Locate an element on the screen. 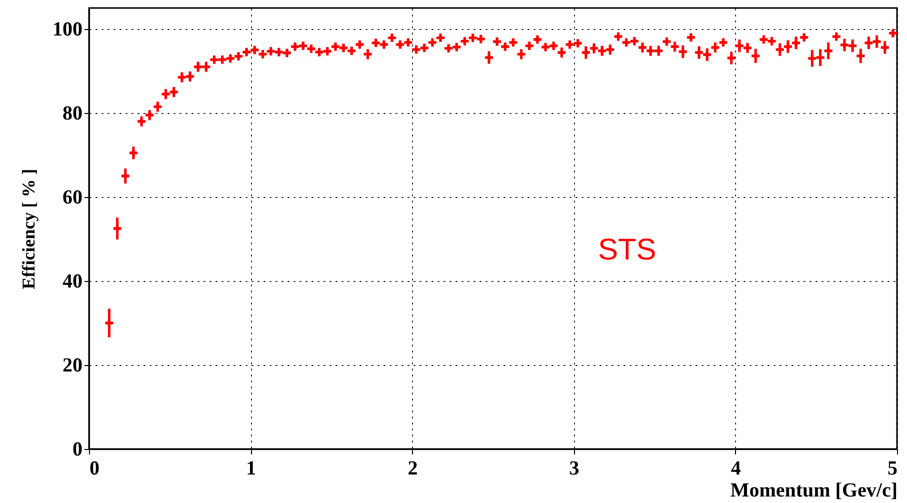 The width and height of the screenshot is (907, 503). x-tick-label: 1 is located at coordinates (251, 469).